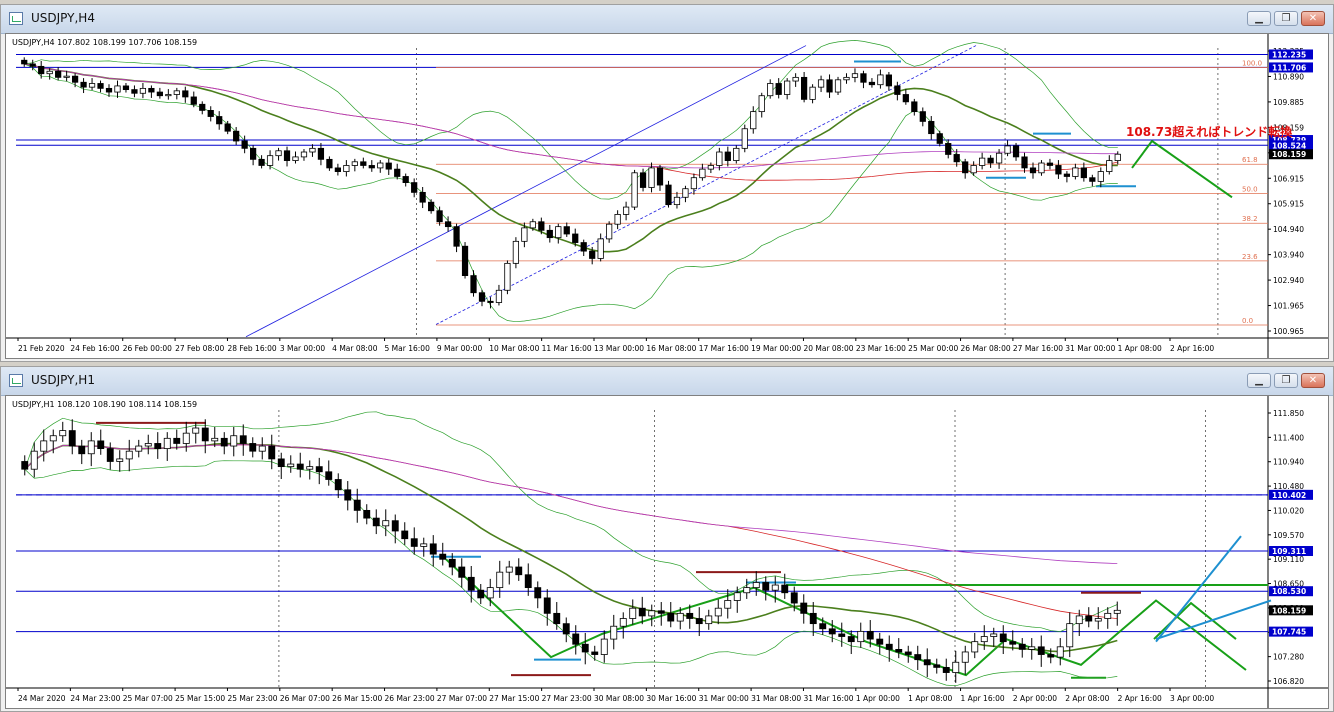 Image resolution: width=1334 pixels, height=712 pixels. Describe the element at coordinates (16, 18) in the screenshot. I see `chart-window-icon` at that location.